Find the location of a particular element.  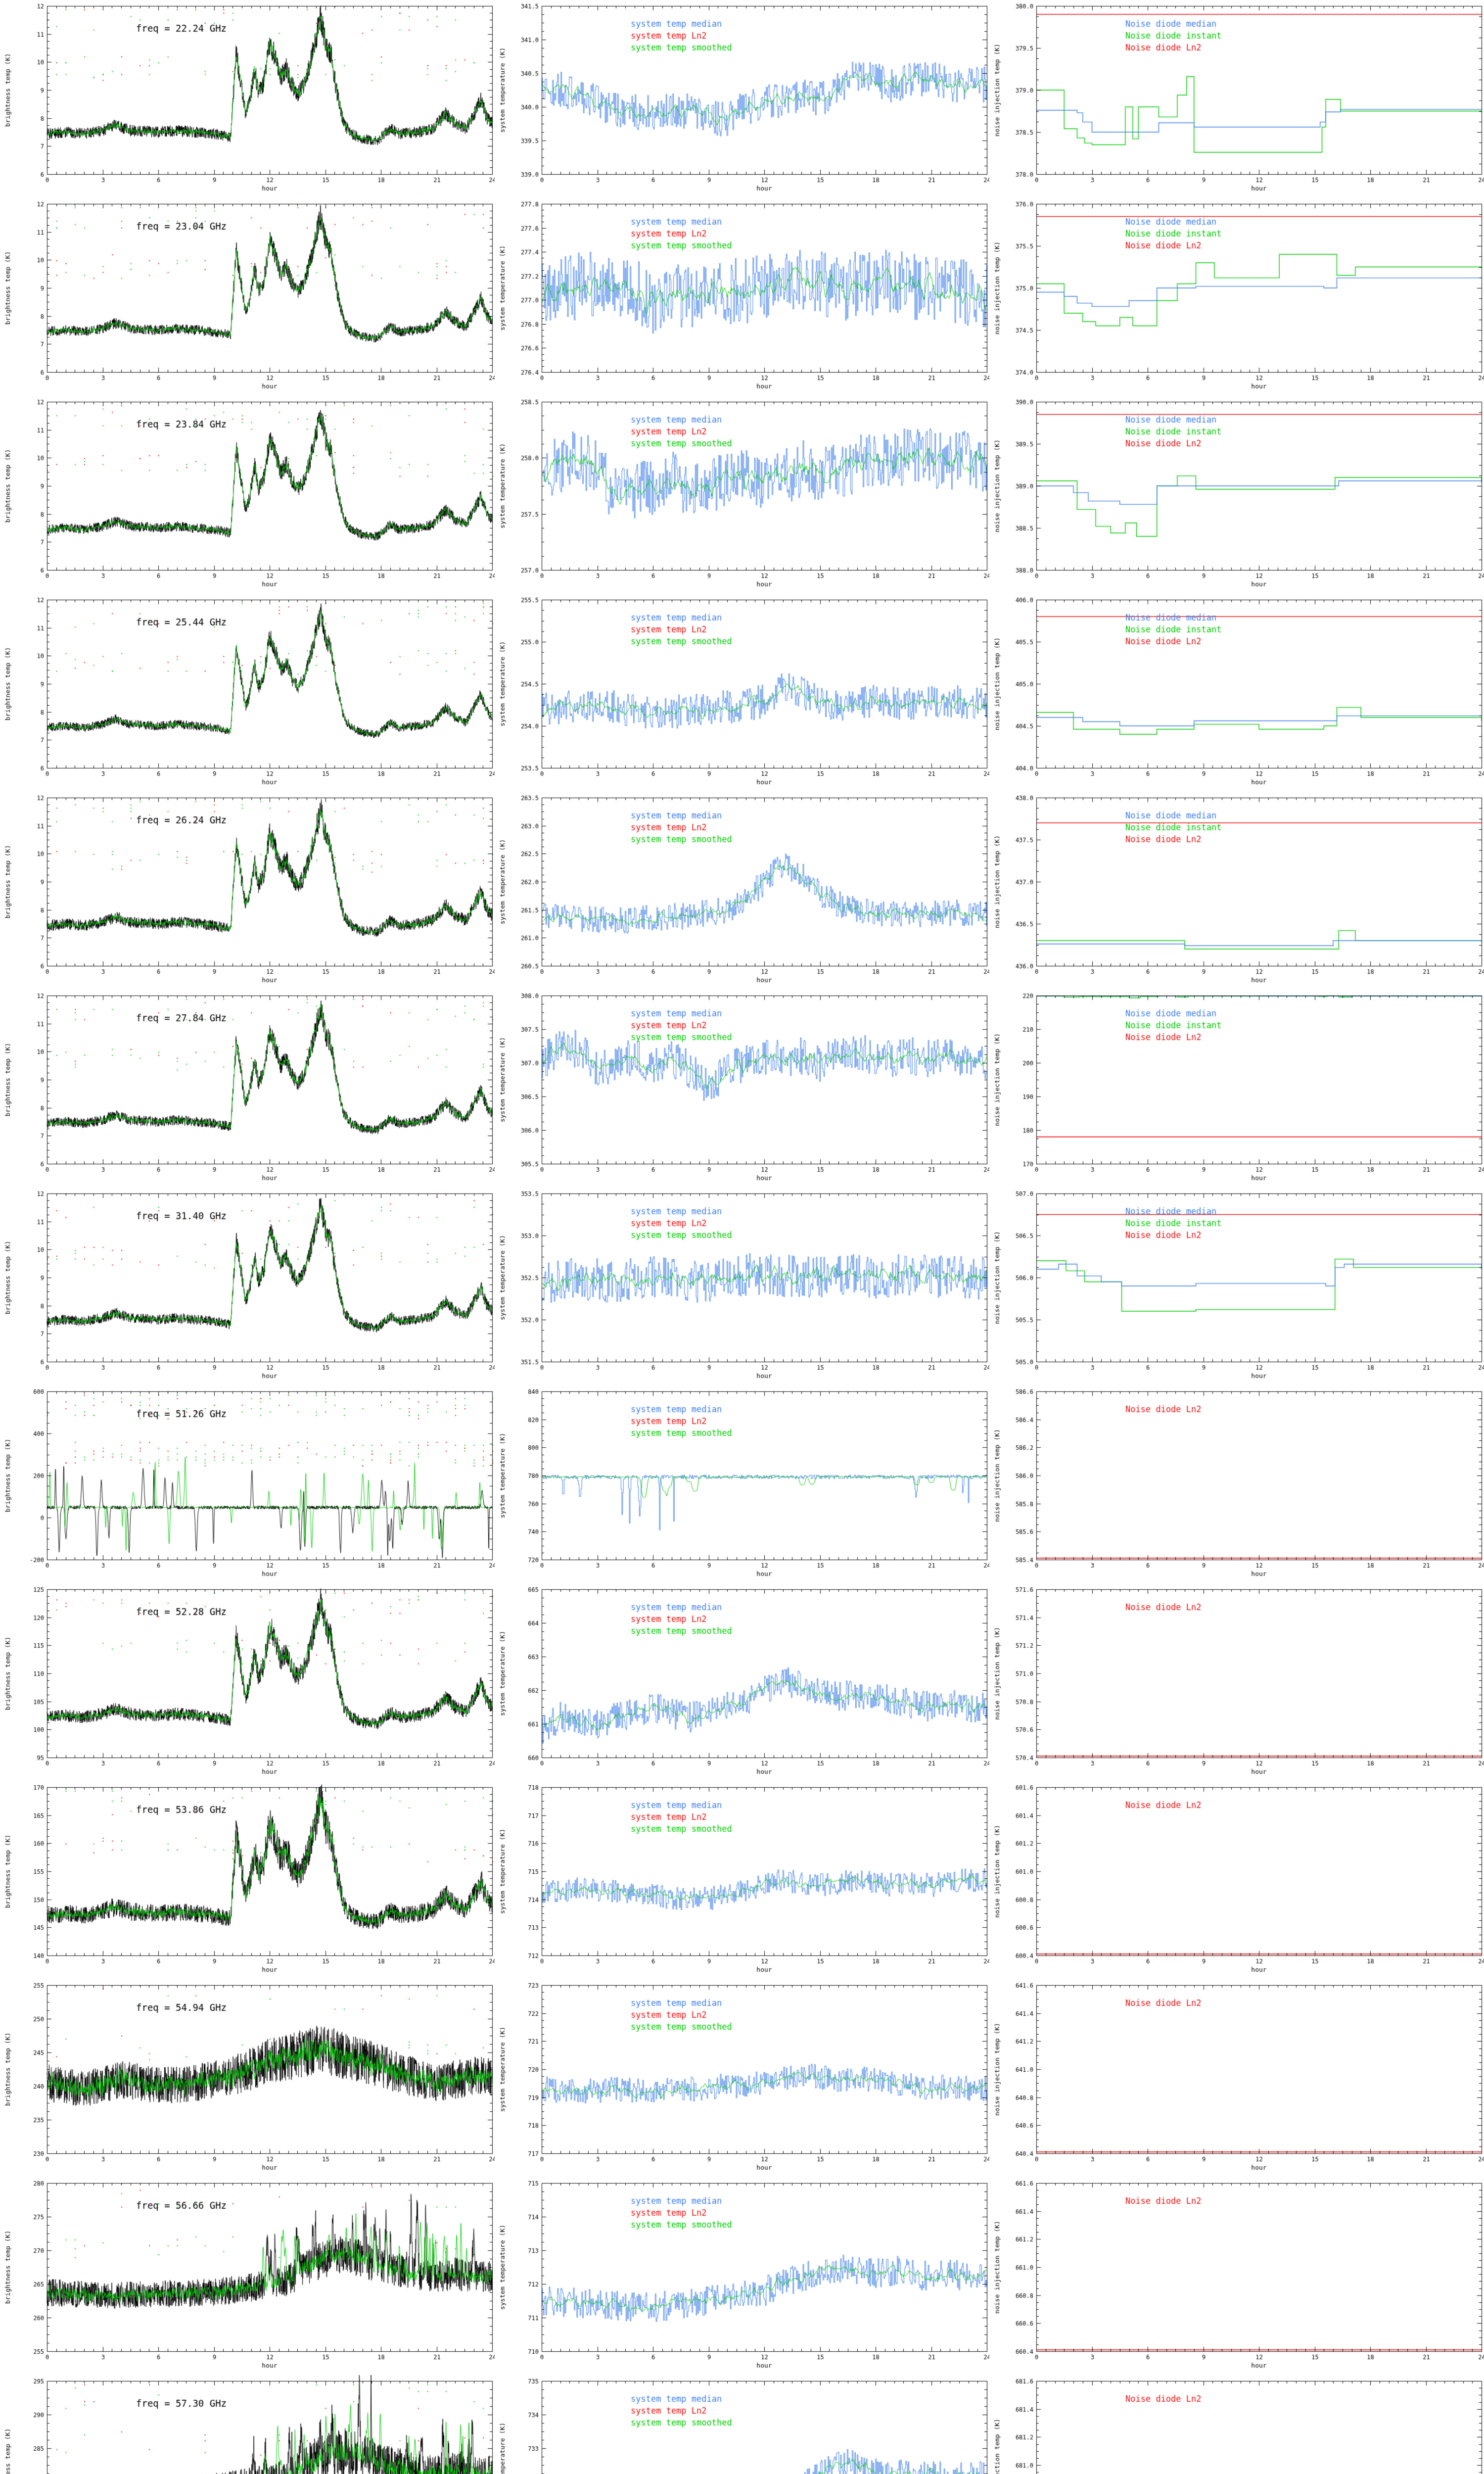

cell-mid-row1 is located at coordinates (742, 99).